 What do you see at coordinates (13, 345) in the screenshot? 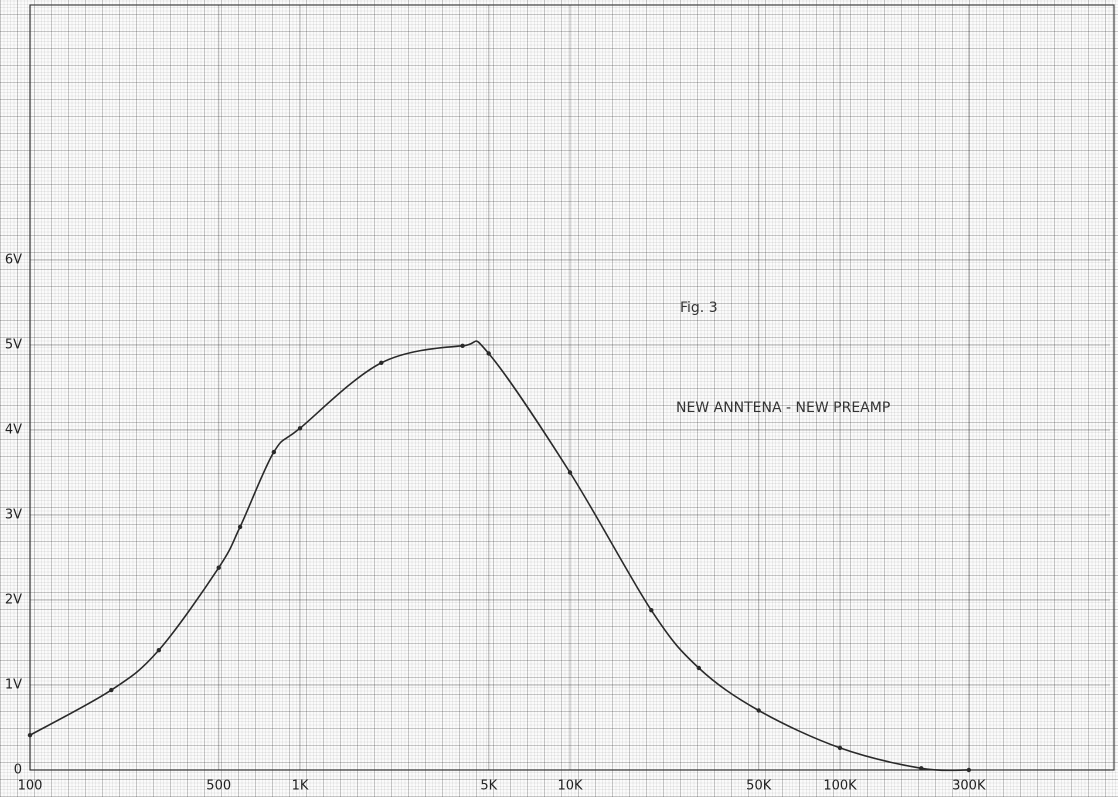
I see `y-tick-label: 5V` at bounding box center [13, 345].